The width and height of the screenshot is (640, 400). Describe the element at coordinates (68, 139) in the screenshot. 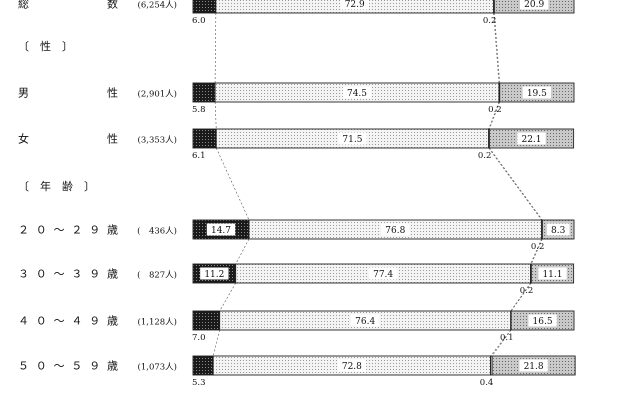

I see `row-label: 女 性` at that location.